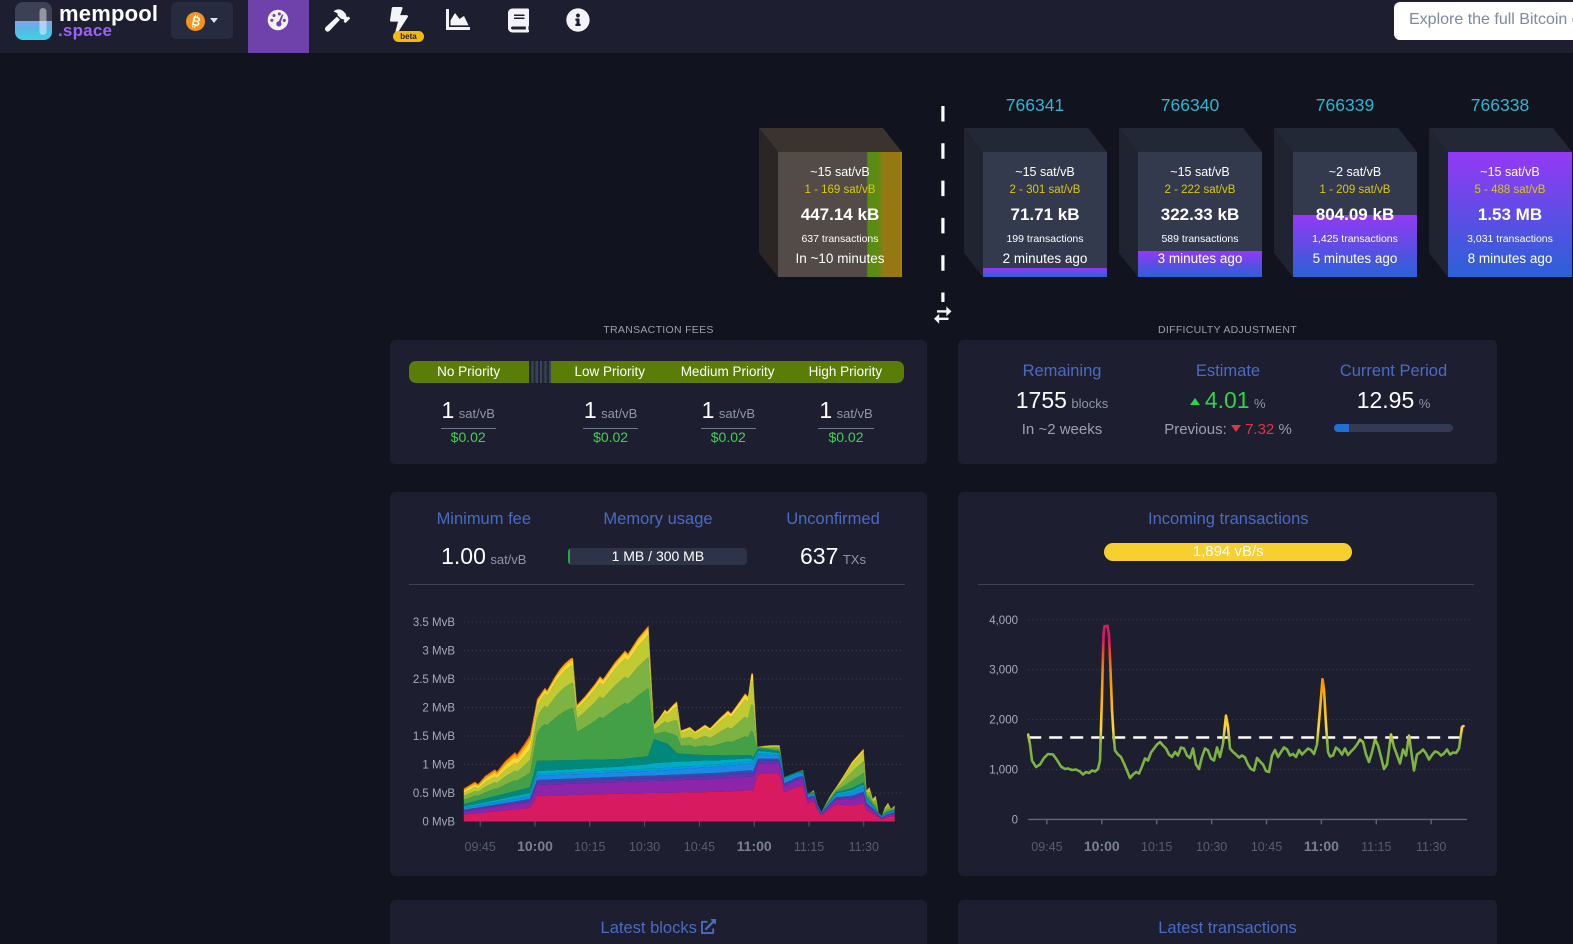  What do you see at coordinates (1500, 105) in the screenshot?
I see `svg-text: 766338` at bounding box center [1500, 105].